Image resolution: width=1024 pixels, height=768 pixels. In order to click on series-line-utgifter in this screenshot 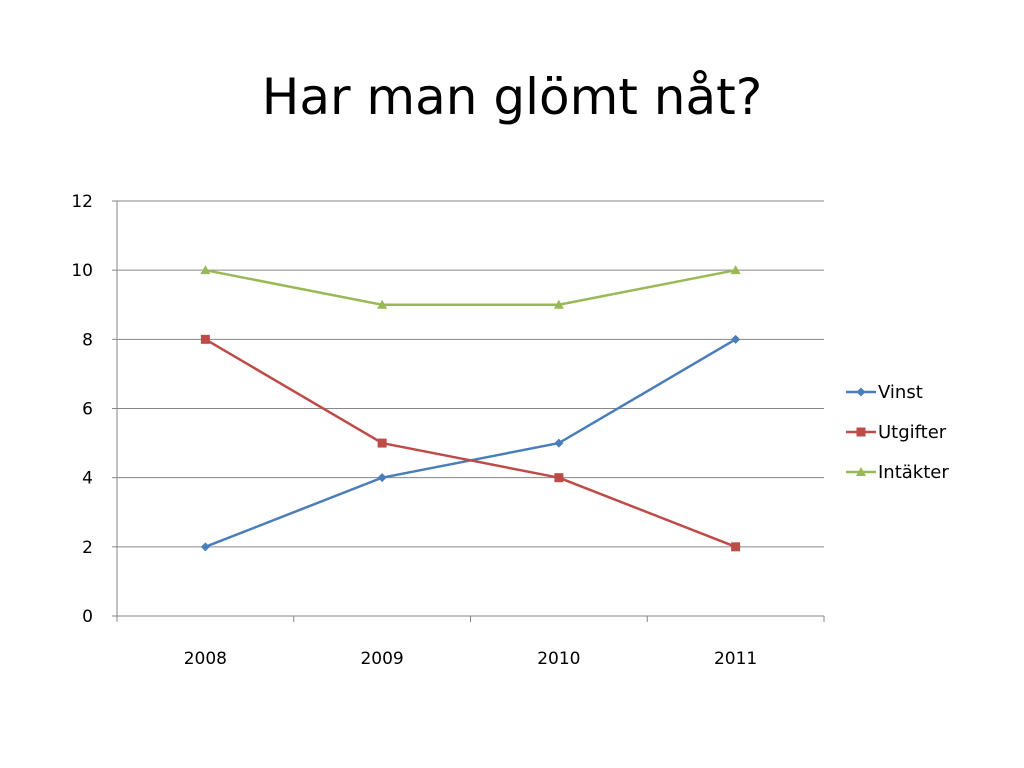, I will do `click(470, 443)`.